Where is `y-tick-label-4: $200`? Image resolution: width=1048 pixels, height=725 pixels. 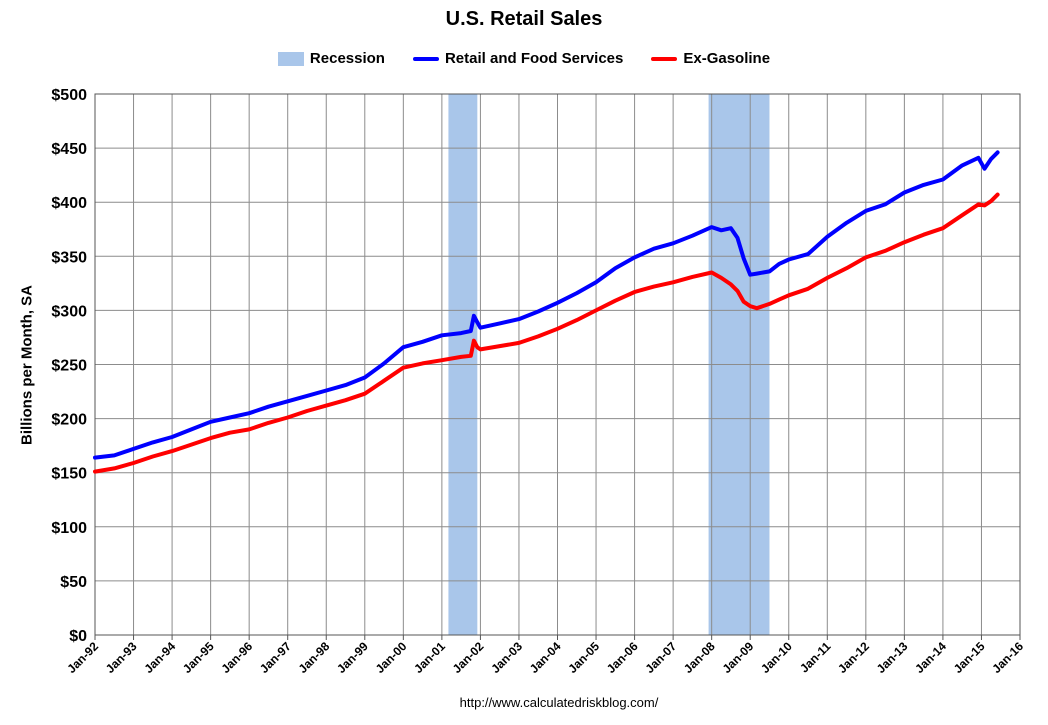 y-tick-label-4: $200 is located at coordinates (69, 420).